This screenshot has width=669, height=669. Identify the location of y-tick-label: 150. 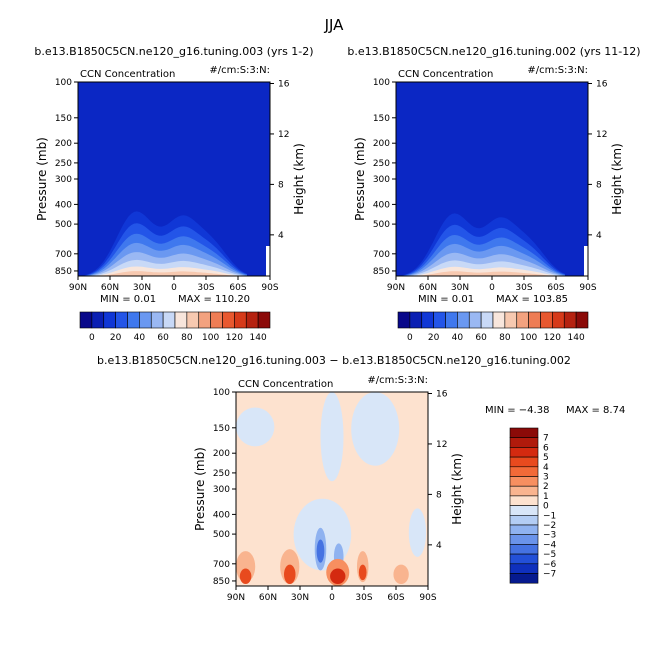
(63, 119).